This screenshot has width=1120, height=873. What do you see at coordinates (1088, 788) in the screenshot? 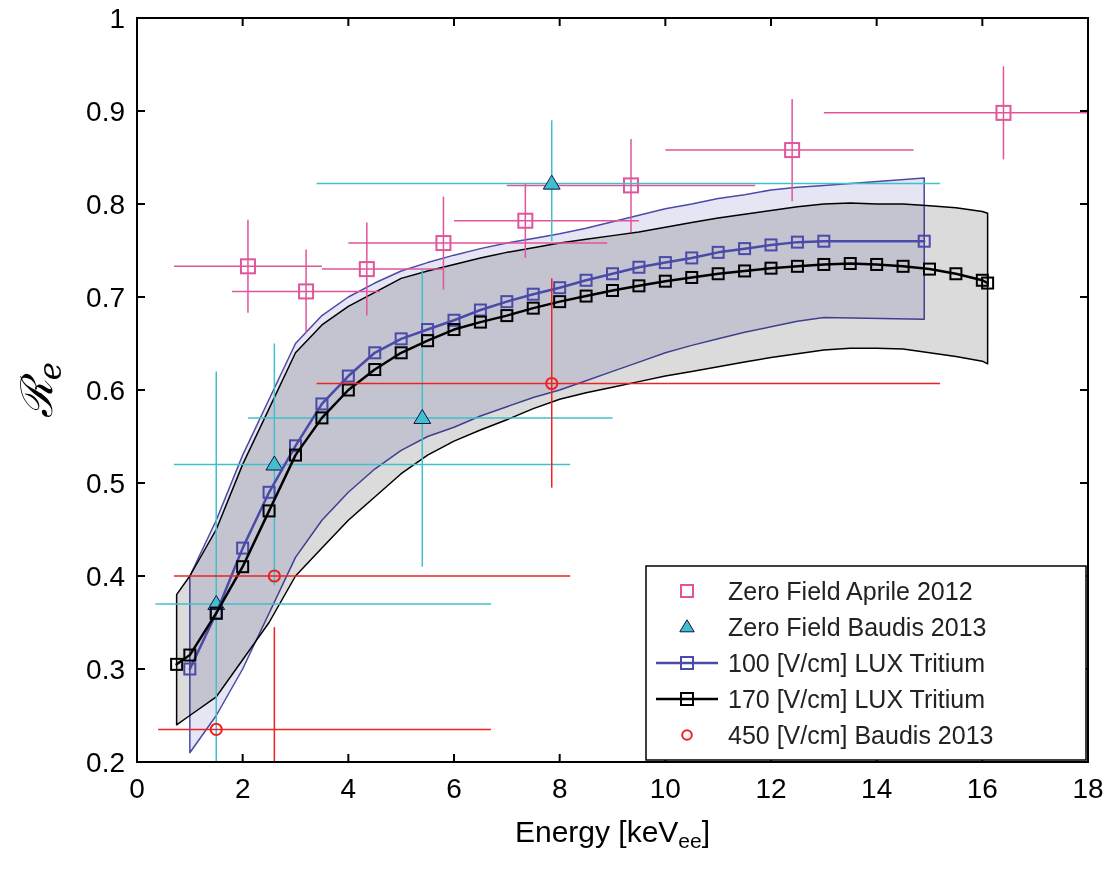
I see `x-tick-label: 18` at bounding box center [1088, 788].